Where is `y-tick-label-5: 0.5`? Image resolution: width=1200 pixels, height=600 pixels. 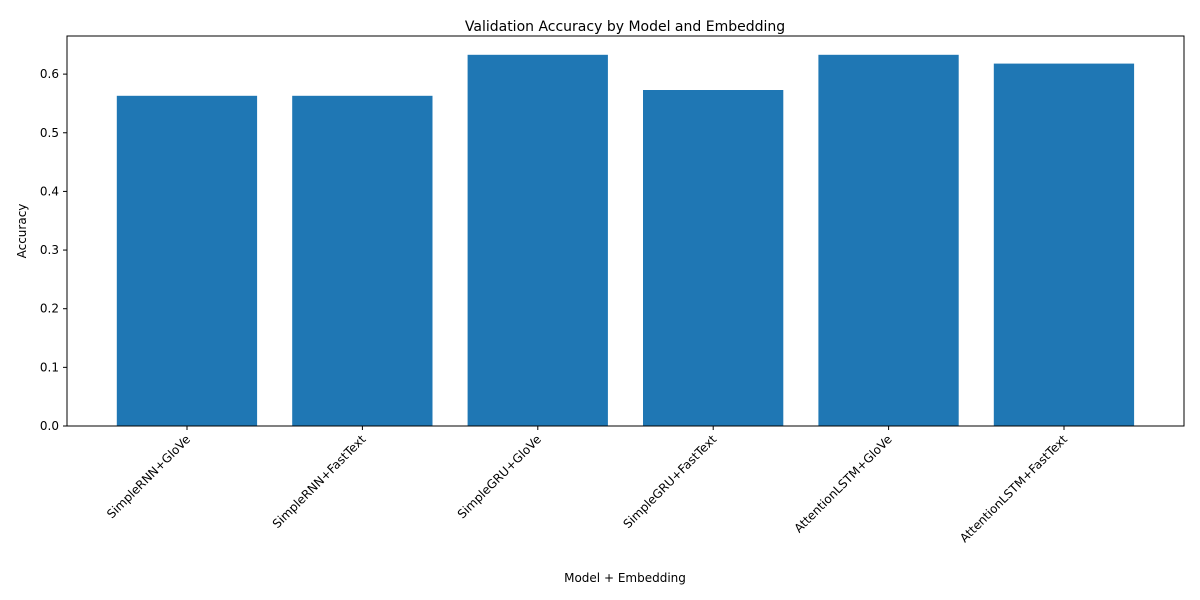 y-tick-label-5: 0.5 is located at coordinates (49, 133).